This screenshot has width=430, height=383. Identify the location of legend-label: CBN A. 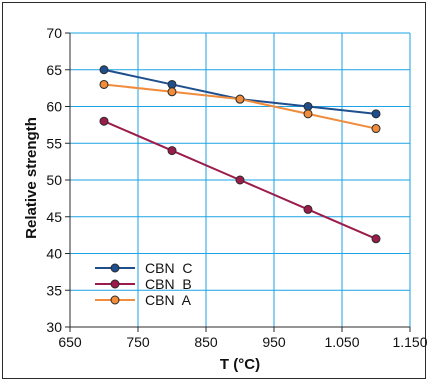
(168, 300).